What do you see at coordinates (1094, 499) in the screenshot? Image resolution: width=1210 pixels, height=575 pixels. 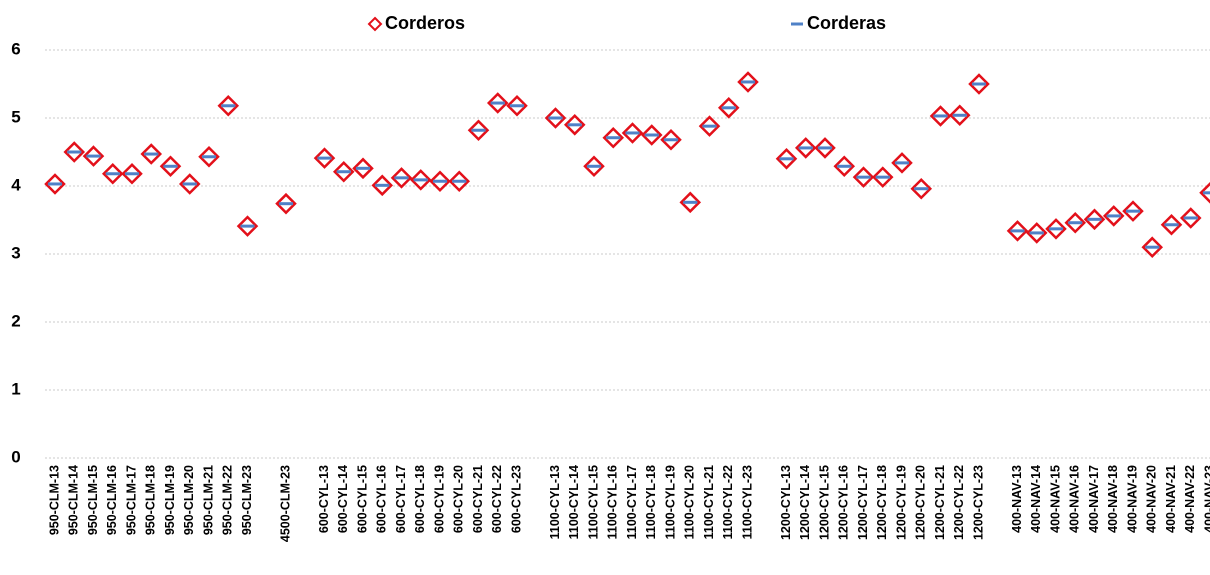 I see `x-tick-label: 400-NAV-17` at bounding box center [1094, 499].